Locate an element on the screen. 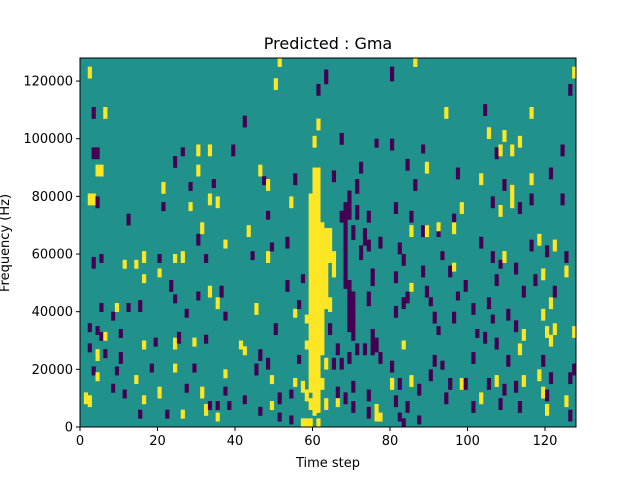 The image size is (640, 480). y-tick-label: 60000 is located at coordinates (52, 255).